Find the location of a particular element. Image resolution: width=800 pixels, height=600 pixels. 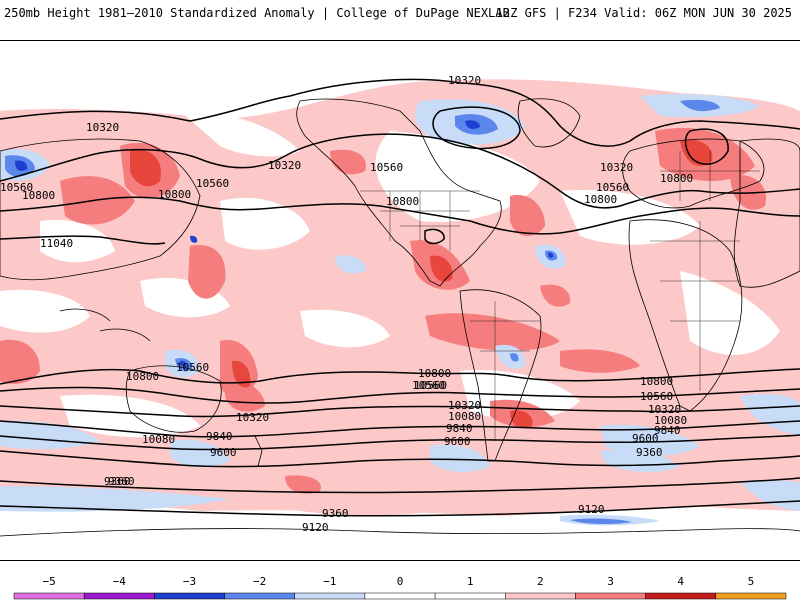

colorbar-tick-label: −4 is located at coordinates (120, 581).